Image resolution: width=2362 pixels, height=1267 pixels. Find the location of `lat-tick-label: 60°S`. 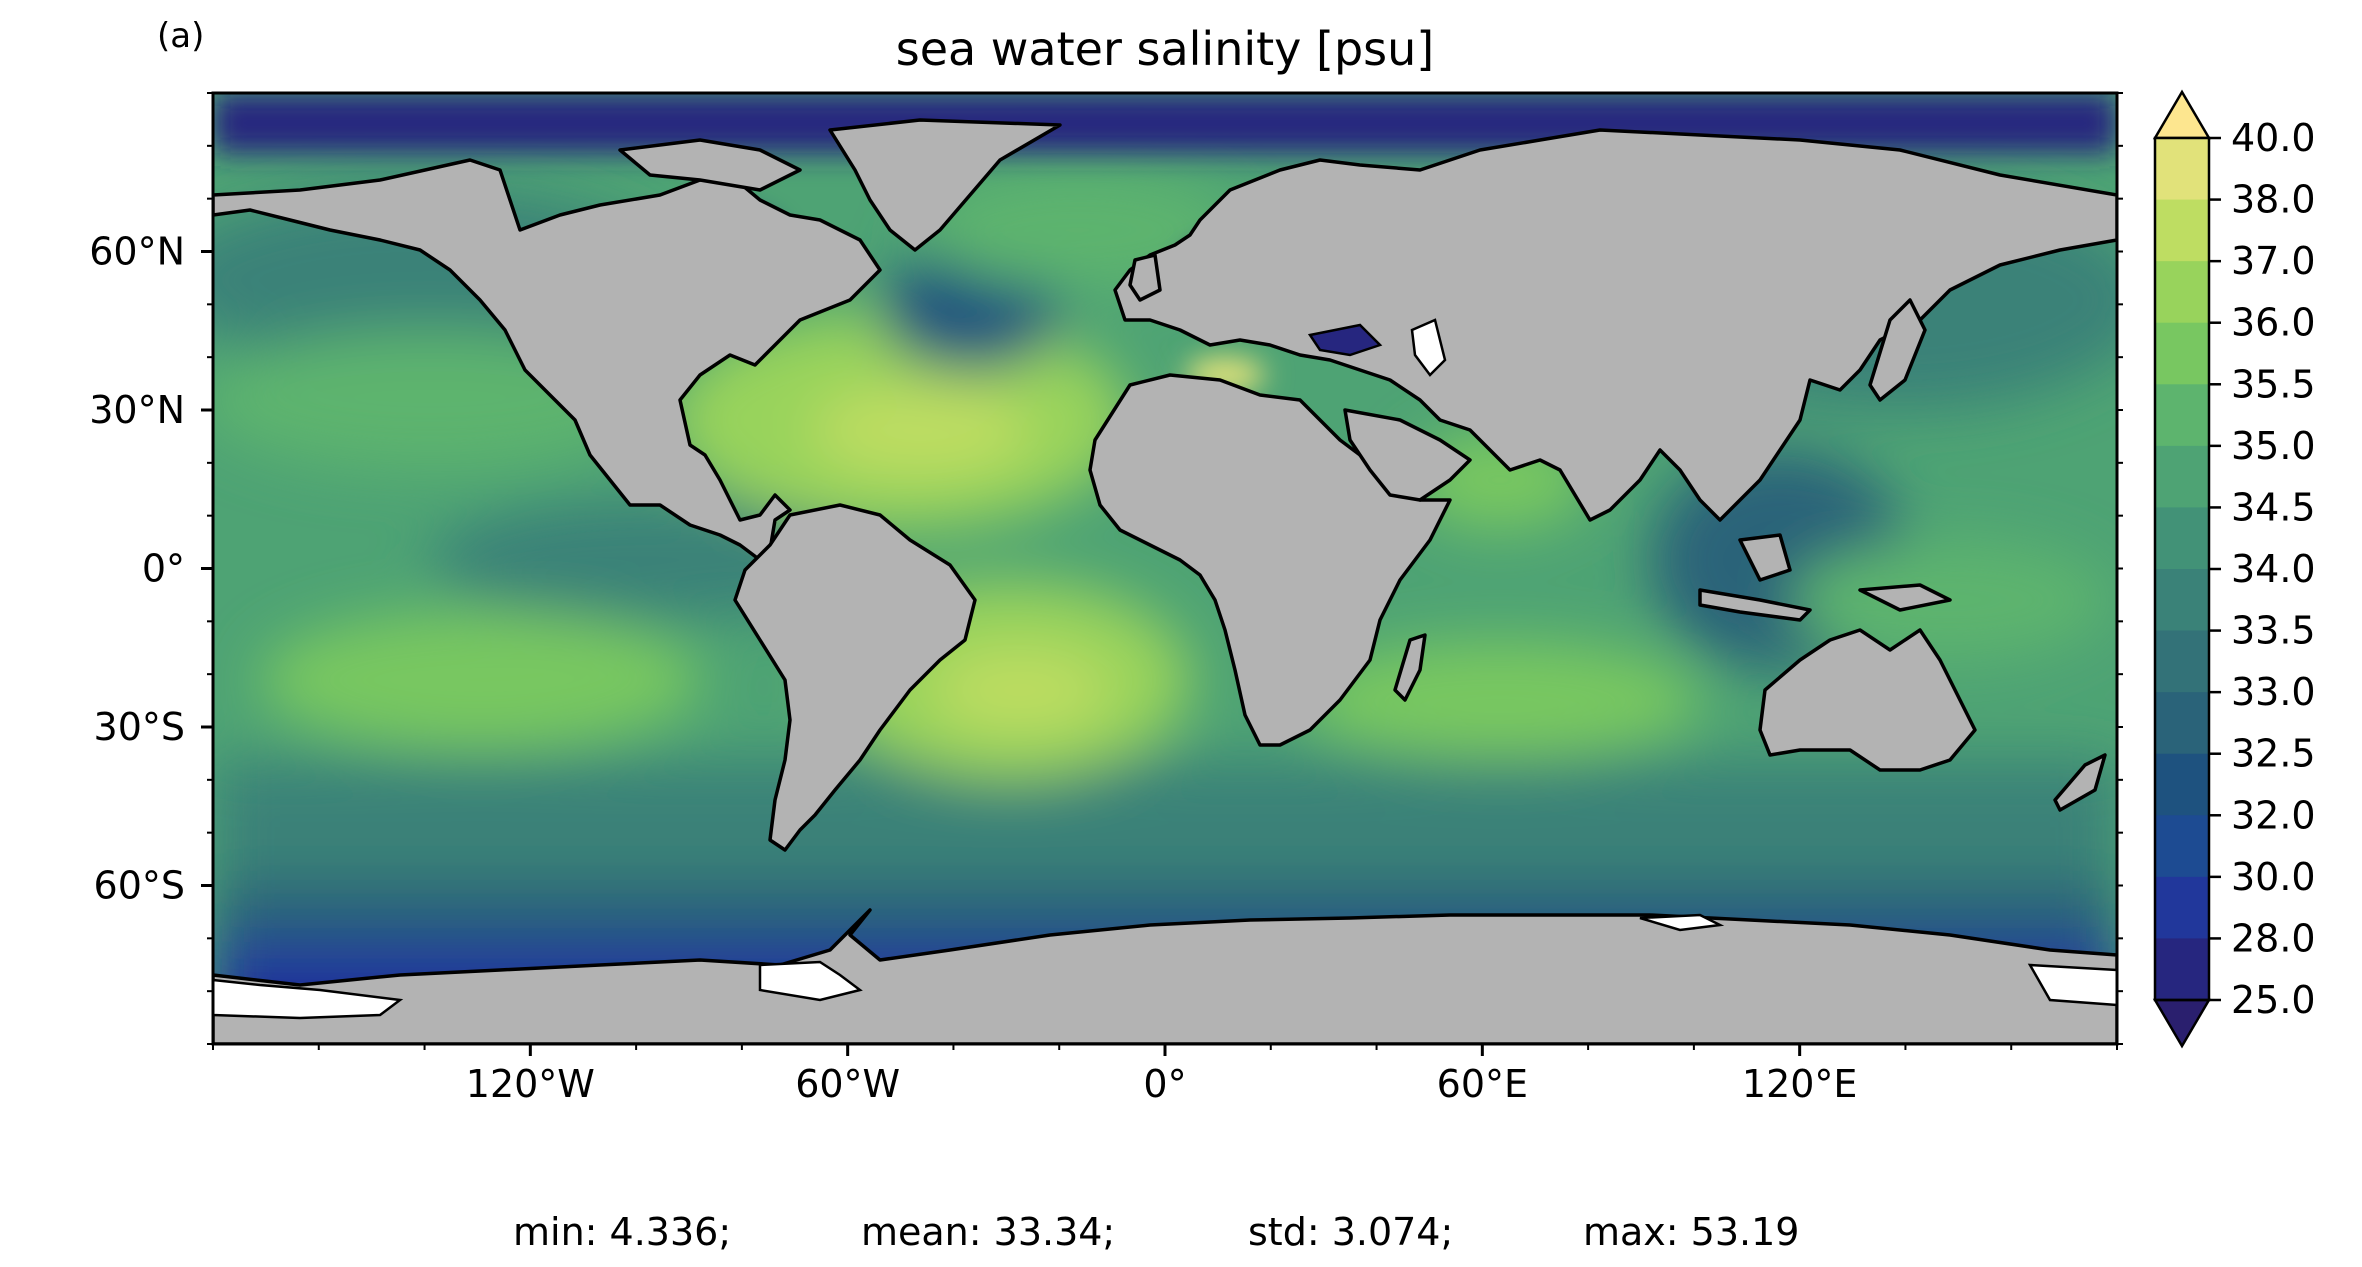

lat-tick-label: 60°S is located at coordinates (139, 886).